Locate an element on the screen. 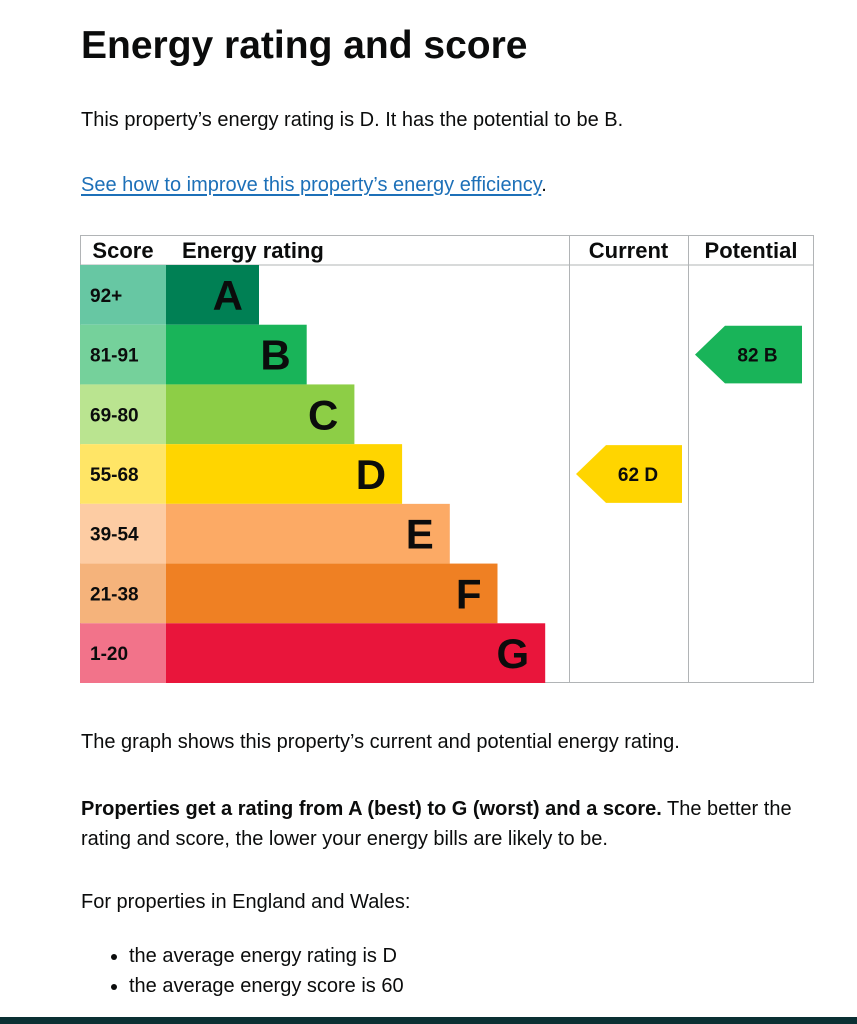  score-range-label: 1-20 is located at coordinates (109, 654).